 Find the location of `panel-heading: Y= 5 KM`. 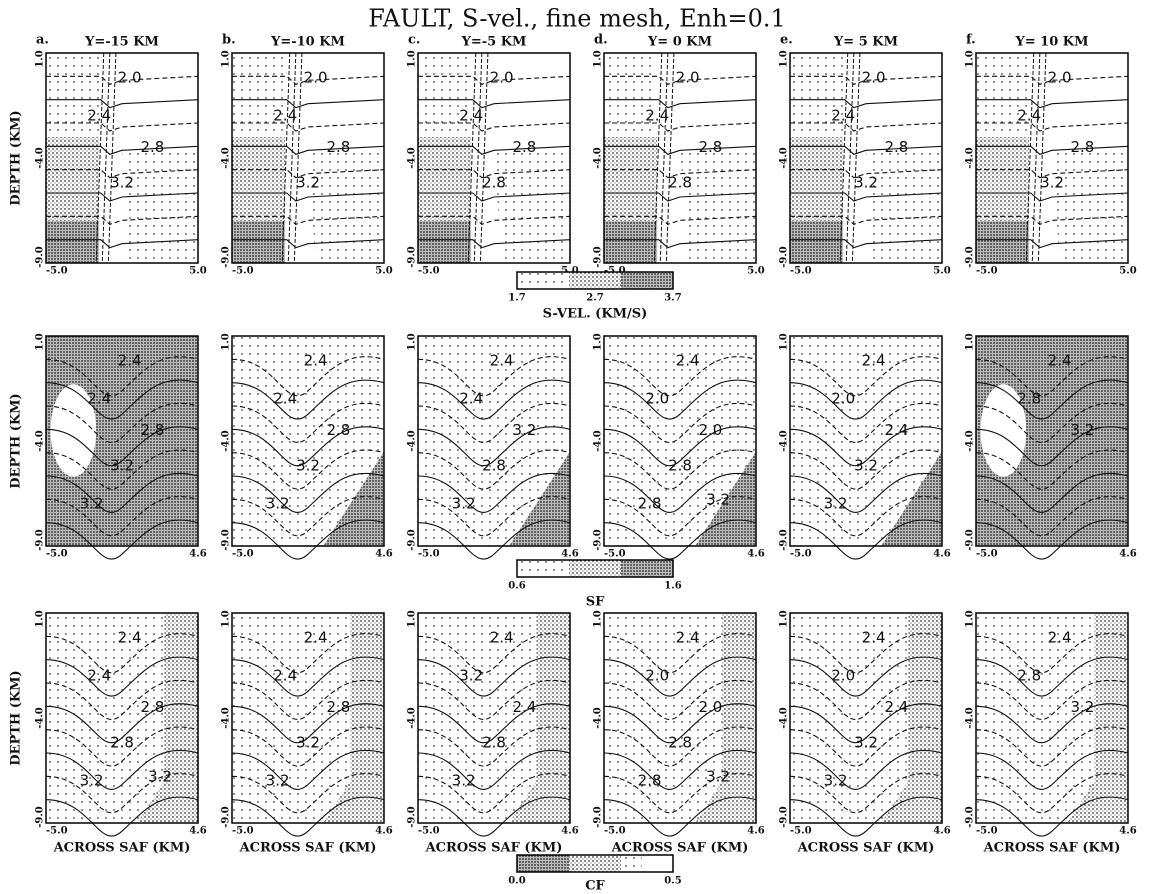

panel-heading: Y= 5 KM is located at coordinates (865, 42).